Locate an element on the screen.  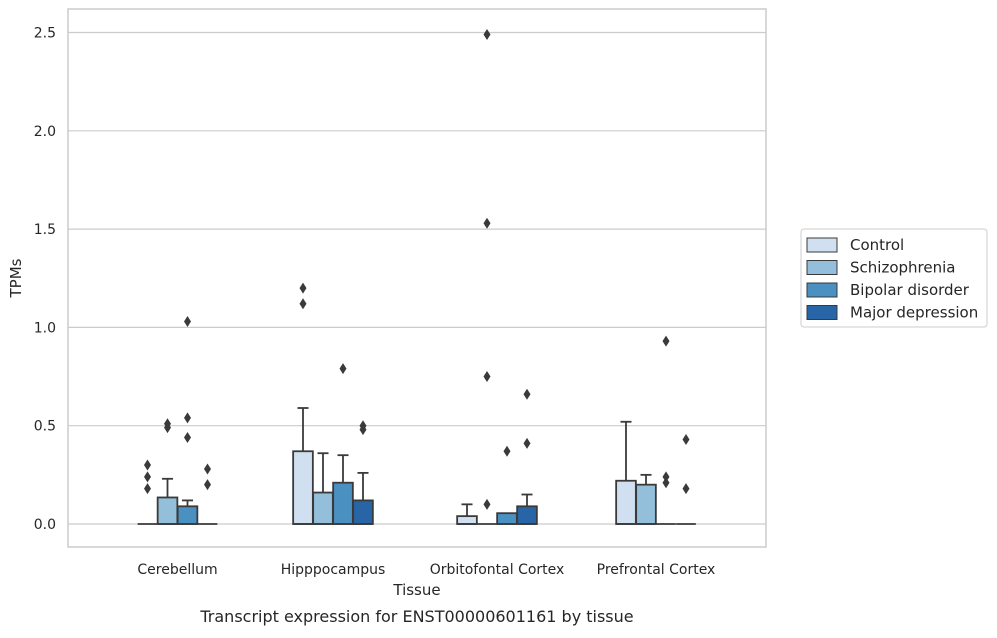
x-tick-label: Prefrontal Cortex is located at coordinates (656, 570).